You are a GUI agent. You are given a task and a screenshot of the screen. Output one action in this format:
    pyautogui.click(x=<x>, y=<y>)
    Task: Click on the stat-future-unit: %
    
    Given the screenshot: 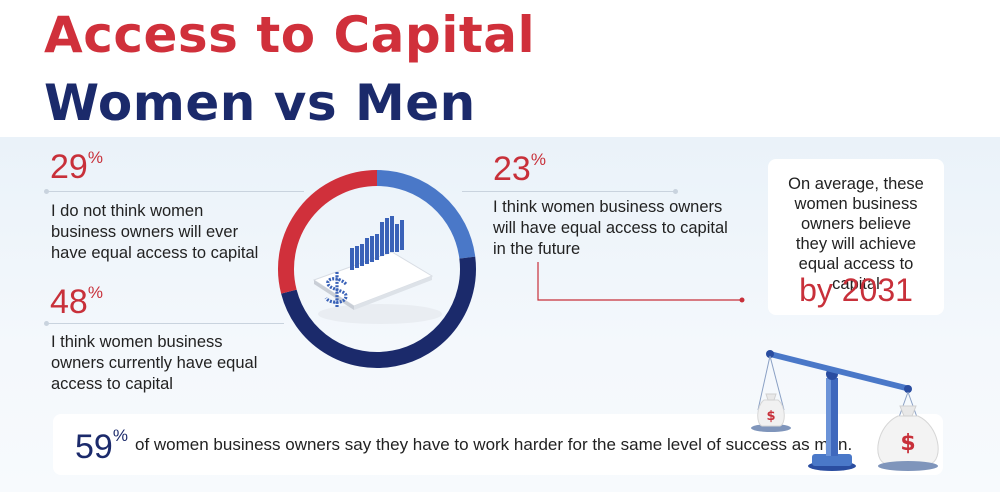 What is the action you would take?
    pyautogui.click(x=538, y=159)
    